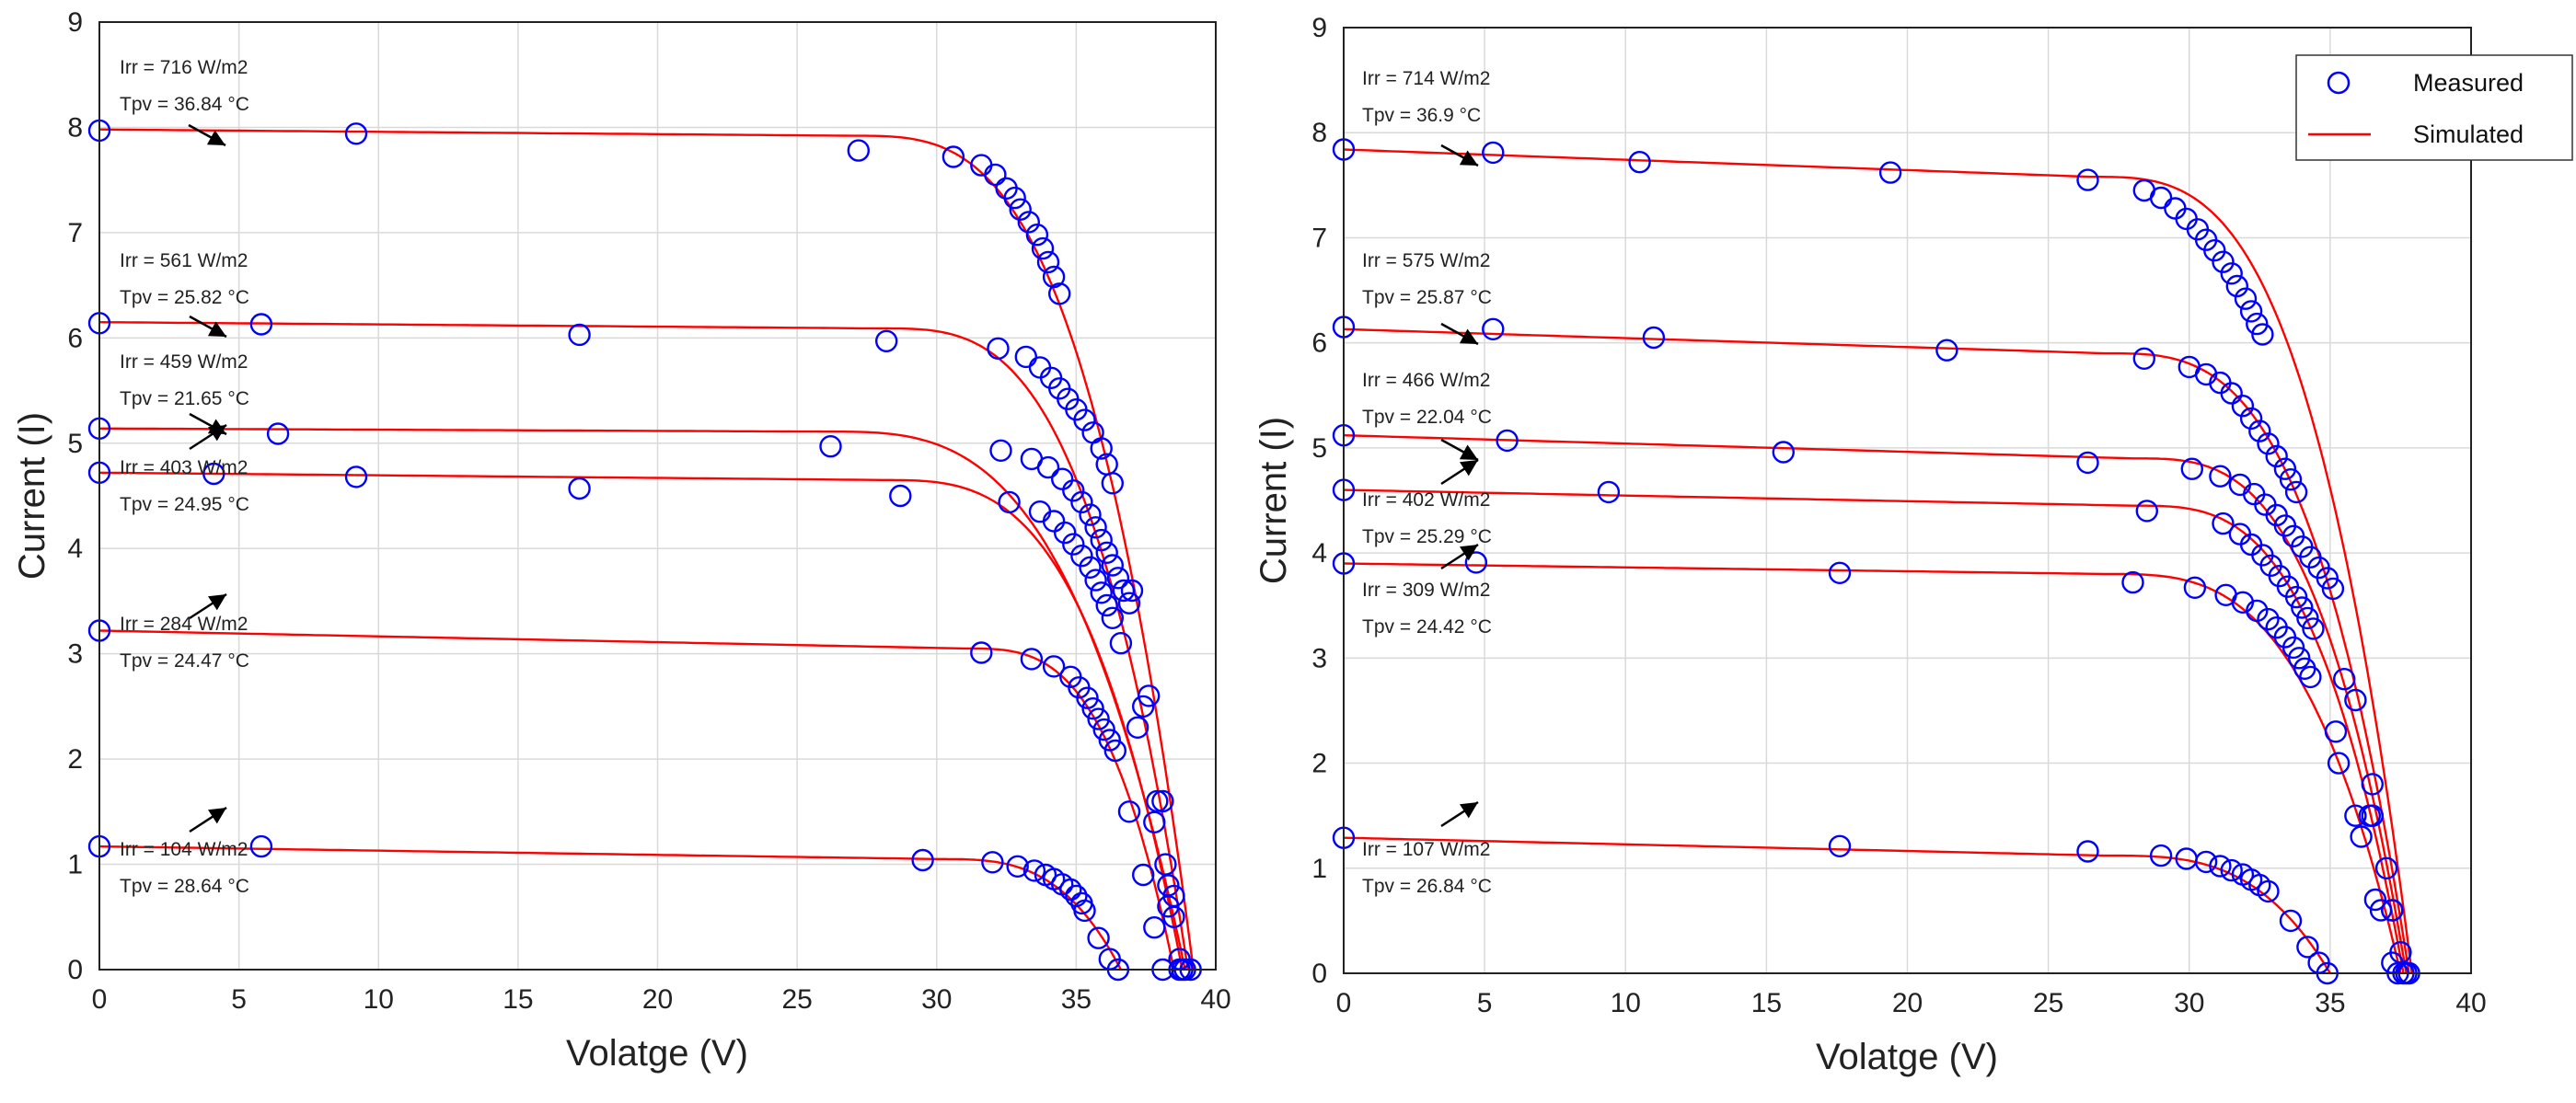  What do you see at coordinates (1319, 974) in the screenshot?
I see `y-tick-label: 0` at bounding box center [1319, 974].